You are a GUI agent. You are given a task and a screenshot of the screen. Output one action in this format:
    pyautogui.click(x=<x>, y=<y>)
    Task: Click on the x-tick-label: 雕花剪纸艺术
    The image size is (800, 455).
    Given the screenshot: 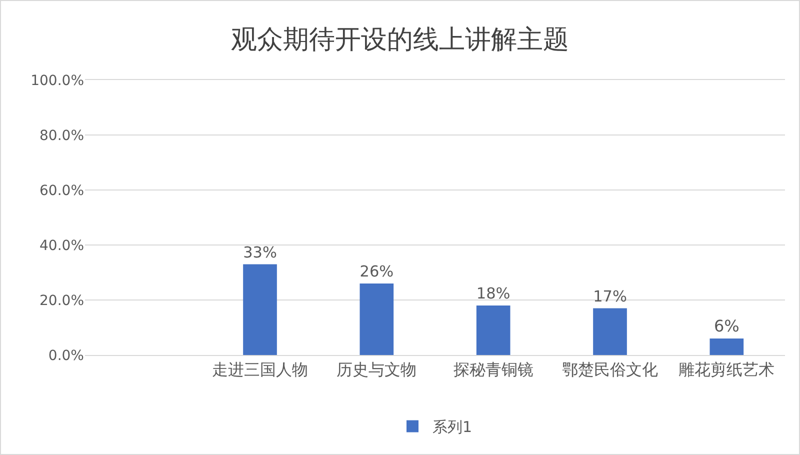 What is the action you would take?
    pyautogui.click(x=726, y=370)
    